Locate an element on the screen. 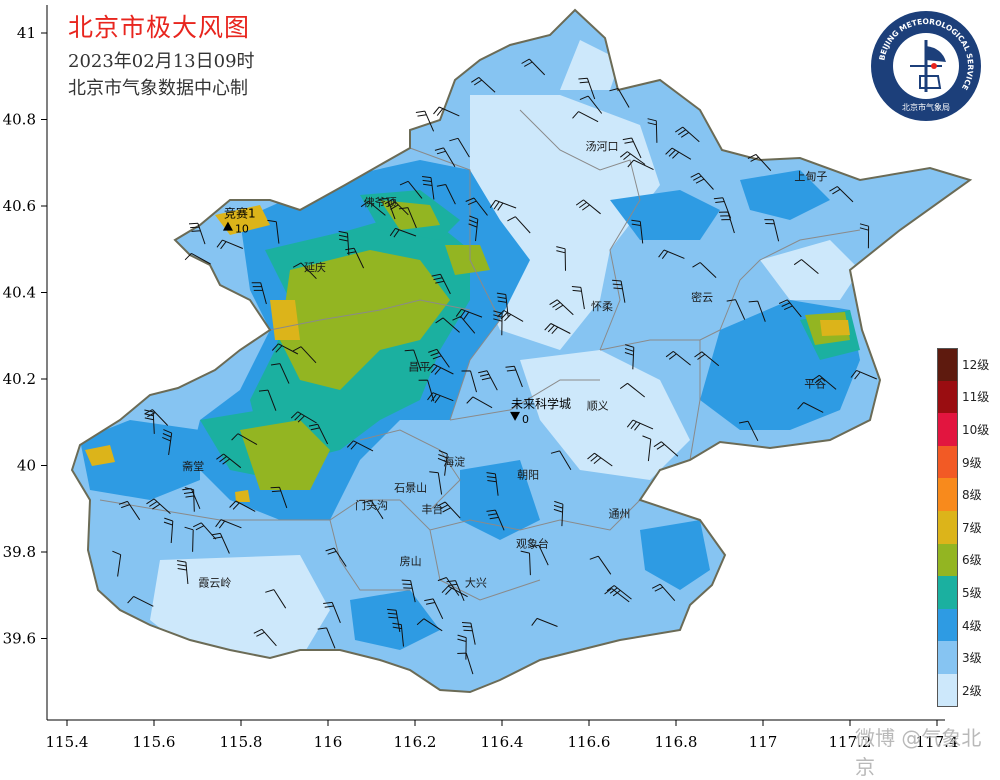  y-tick-label: 40.6 is located at coordinates (19, 206).